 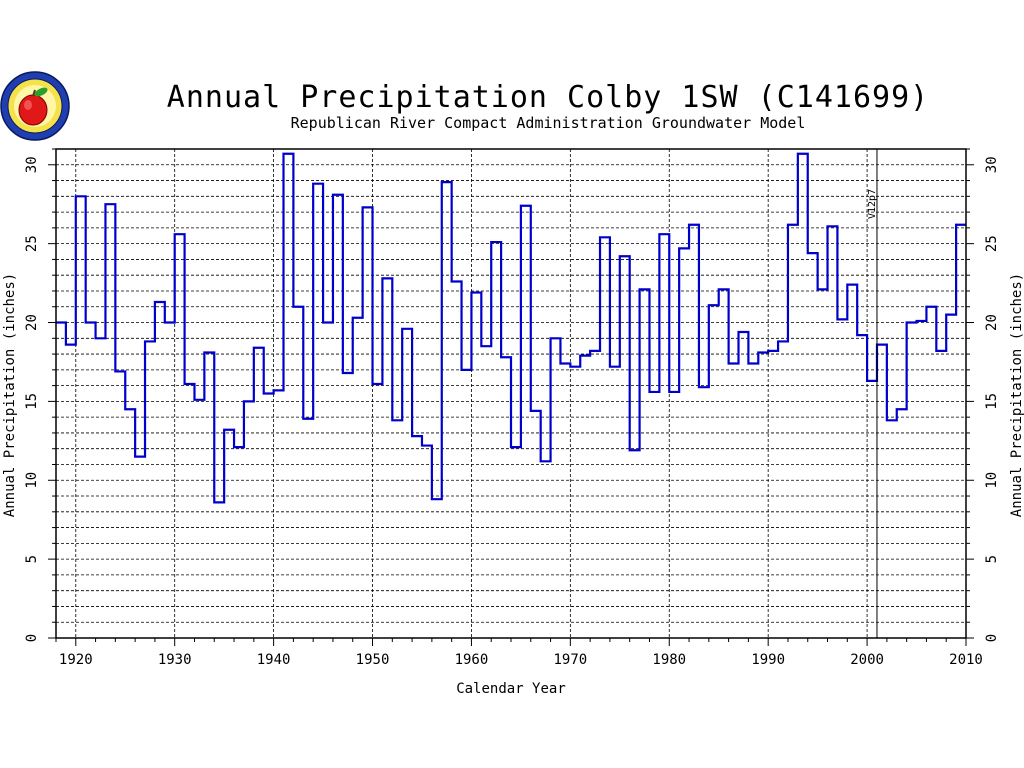 What do you see at coordinates (274, 660) in the screenshot?
I see `x-tick-label: 1940` at bounding box center [274, 660].